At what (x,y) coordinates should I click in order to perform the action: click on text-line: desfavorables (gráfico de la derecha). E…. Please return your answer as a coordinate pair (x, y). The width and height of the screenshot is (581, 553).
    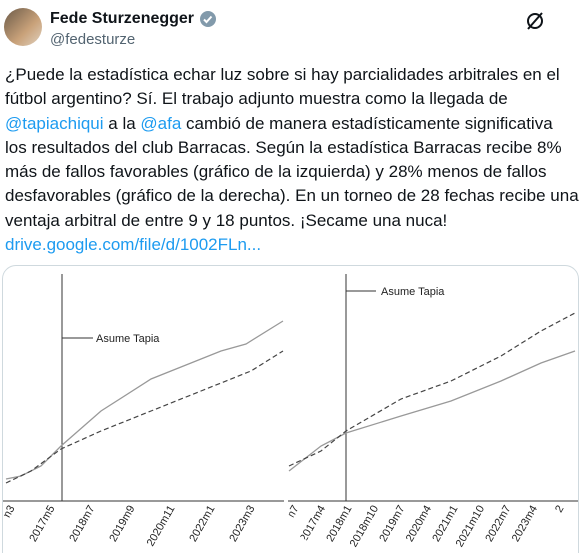
    Looking at the image, I should click on (292, 196).